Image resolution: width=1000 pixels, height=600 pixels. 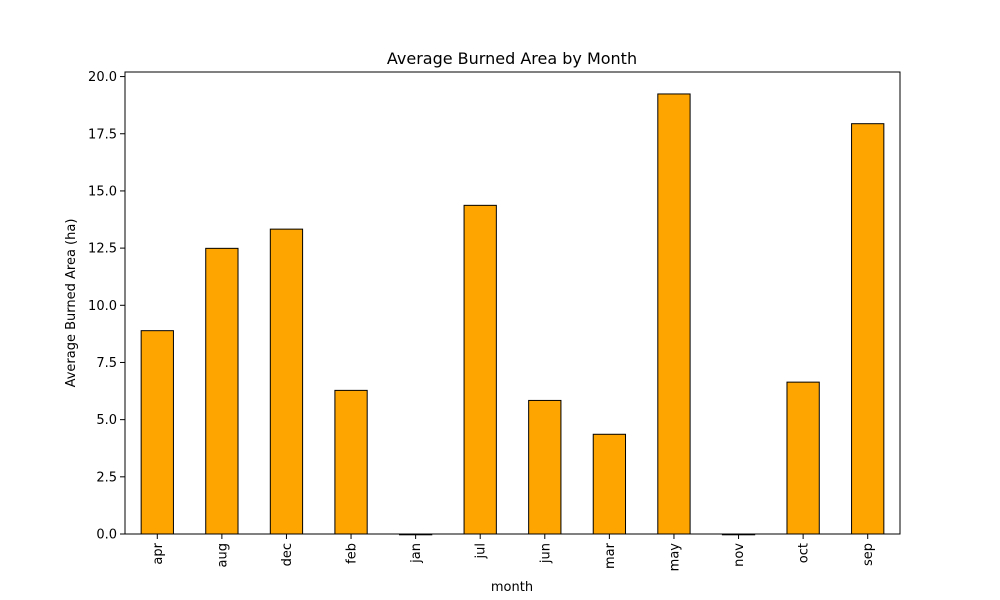 I want to click on x-axis-label: month, so click(x=512, y=587).